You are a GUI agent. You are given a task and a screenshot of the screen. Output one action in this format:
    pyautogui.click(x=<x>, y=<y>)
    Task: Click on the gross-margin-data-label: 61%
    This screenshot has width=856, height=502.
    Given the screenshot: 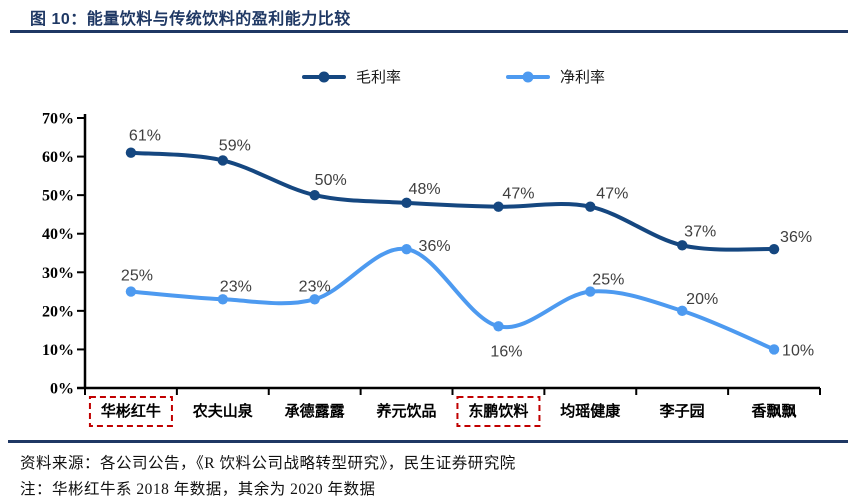 What is the action you would take?
    pyautogui.click(x=145, y=136)
    